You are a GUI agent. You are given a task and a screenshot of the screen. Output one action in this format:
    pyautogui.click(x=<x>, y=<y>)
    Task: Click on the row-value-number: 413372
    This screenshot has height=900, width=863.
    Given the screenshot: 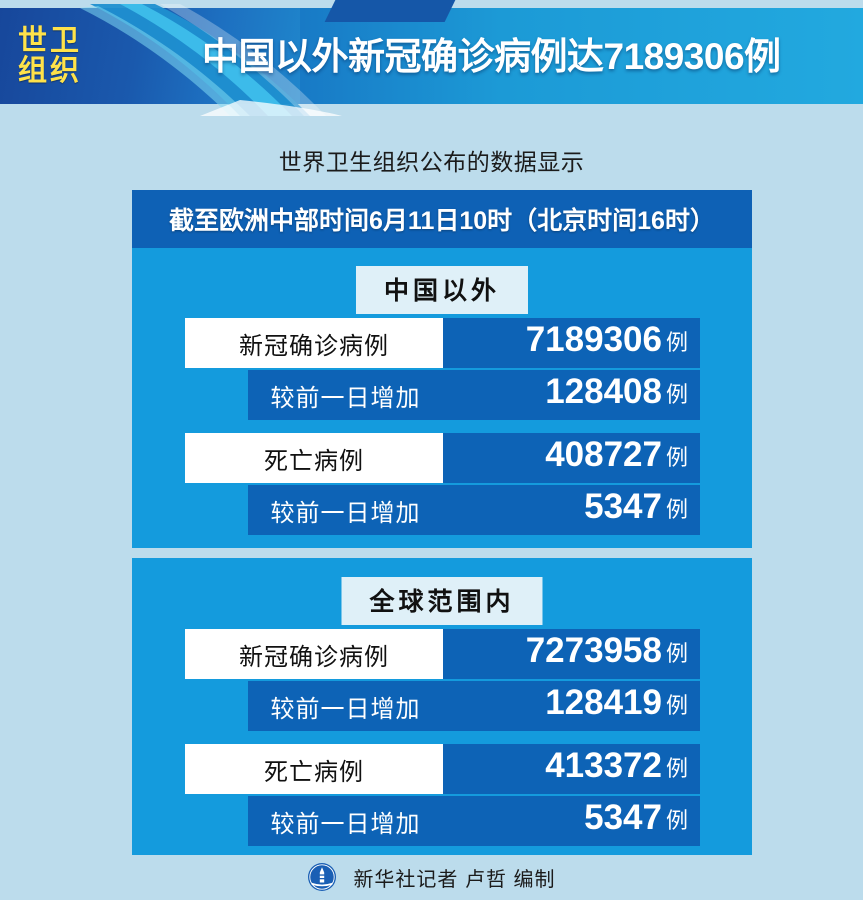 What is the action you would take?
    pyautogui.click(x=603, y=765)
    